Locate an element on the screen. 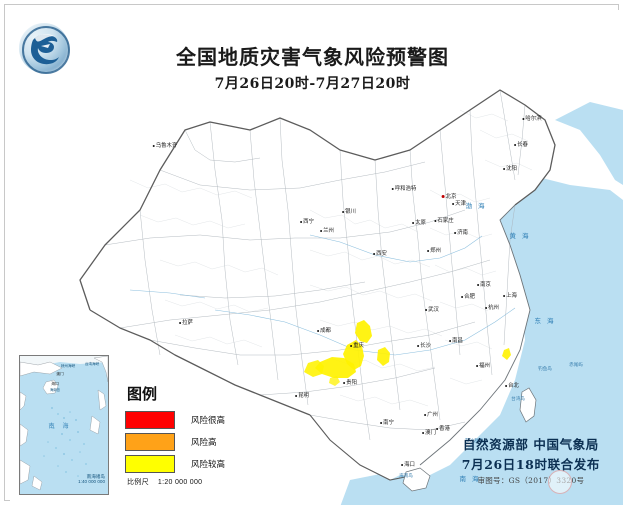  city-label: 澳门 is located at coordinates (429, 432).